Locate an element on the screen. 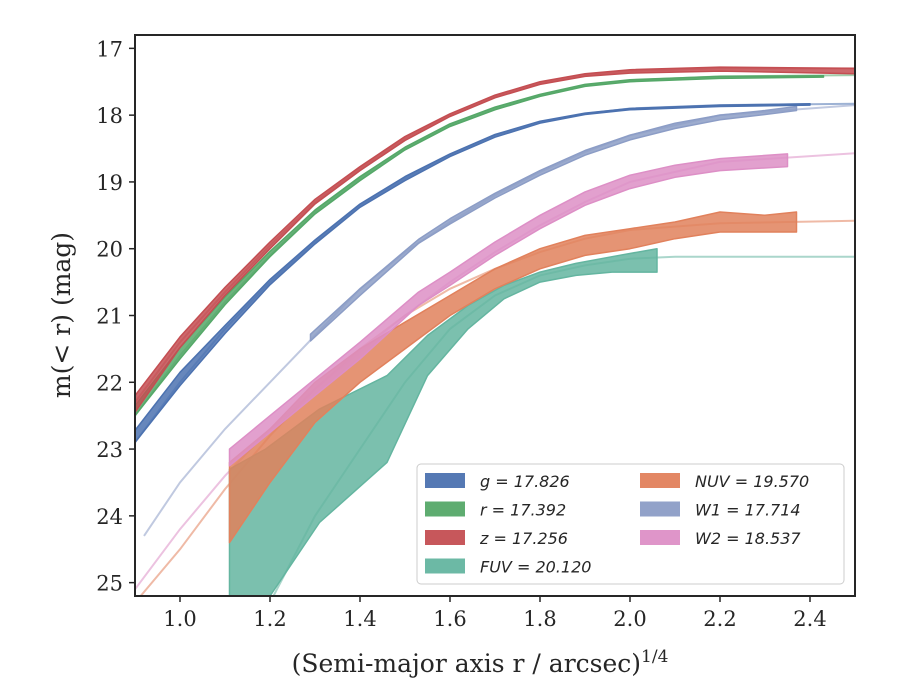  y-tick-label: 18 is located at coordinates (109, 116).